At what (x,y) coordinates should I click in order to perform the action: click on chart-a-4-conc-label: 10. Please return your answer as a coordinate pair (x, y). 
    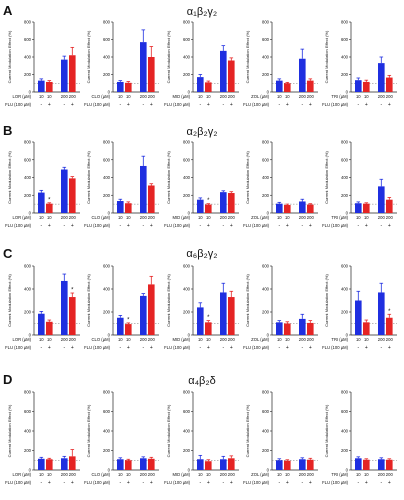
    Looking at the image, I should click on (279, 96).